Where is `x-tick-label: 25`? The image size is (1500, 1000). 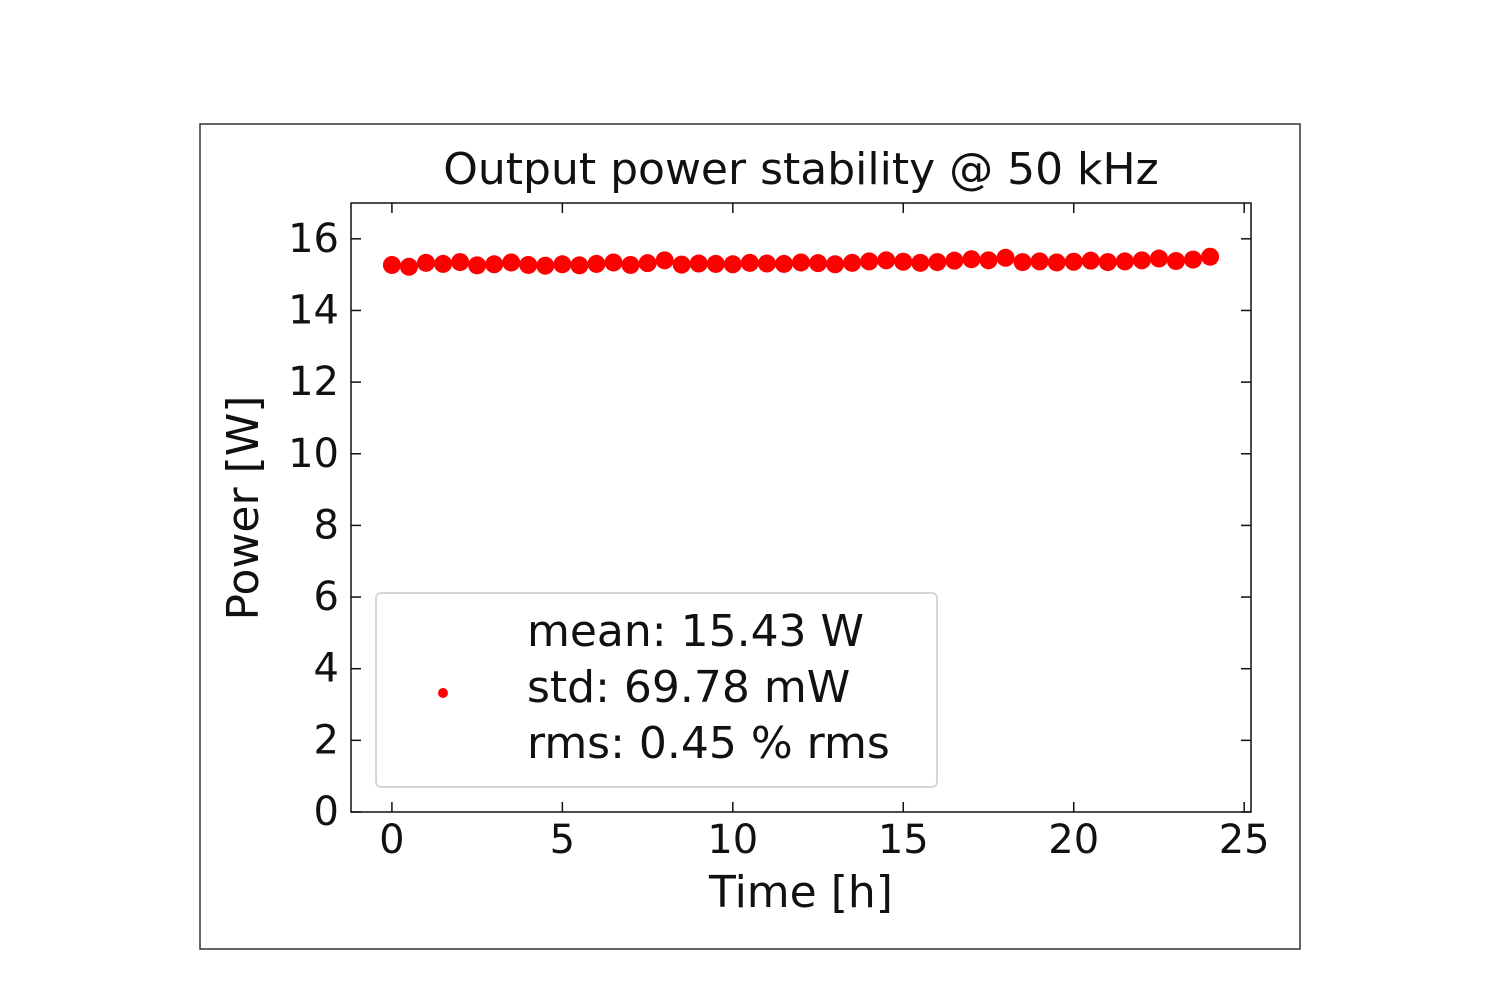 x-tick-label: 25 is located at coordinates (1244, 840).